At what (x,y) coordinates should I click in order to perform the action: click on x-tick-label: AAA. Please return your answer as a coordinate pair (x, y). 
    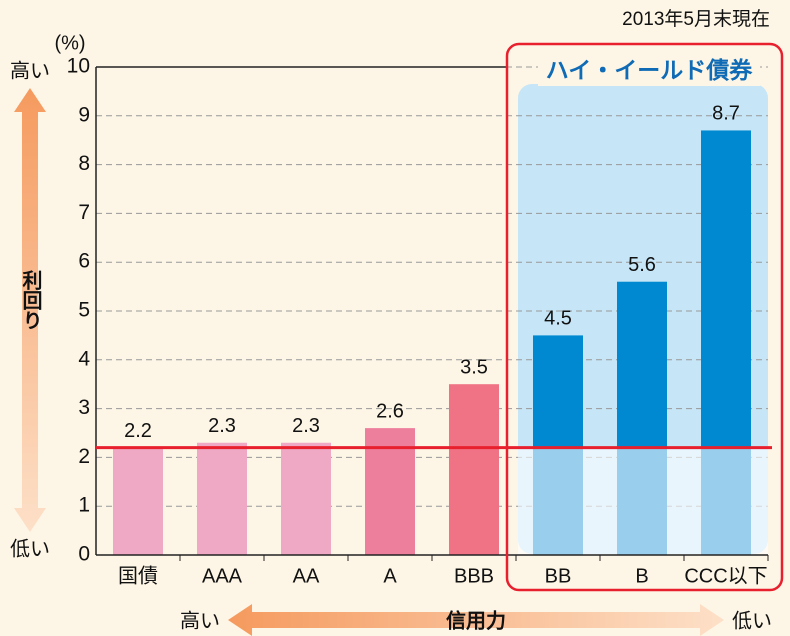
    Looking at the image, I should click on (222, 576).